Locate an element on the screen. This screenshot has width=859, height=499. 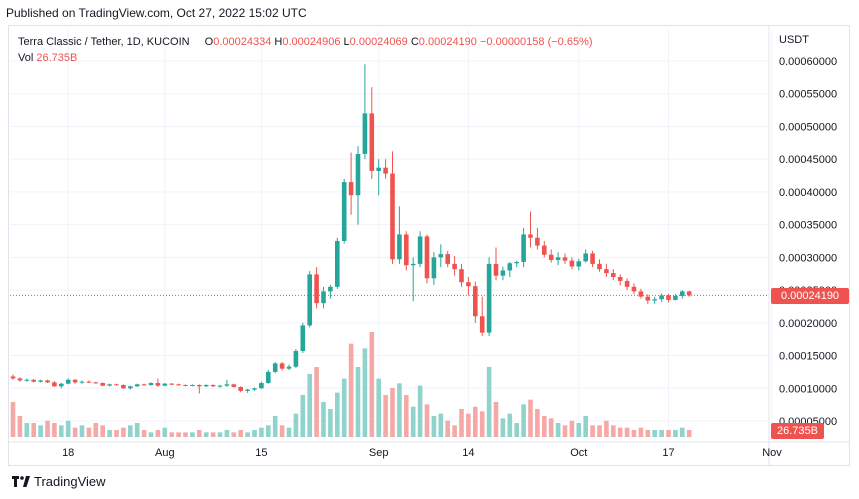
footer-brand: TradingView is located at coordinates (59, 481).